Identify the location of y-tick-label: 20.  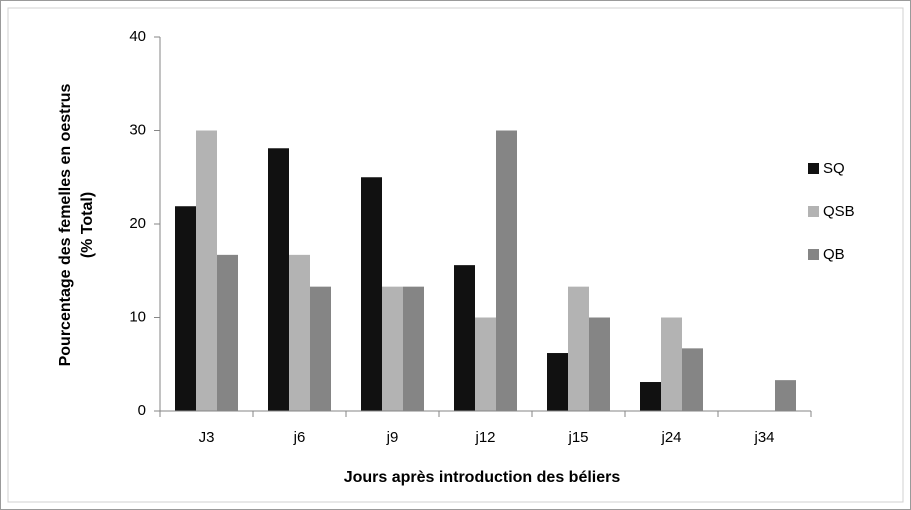
(137, 223).